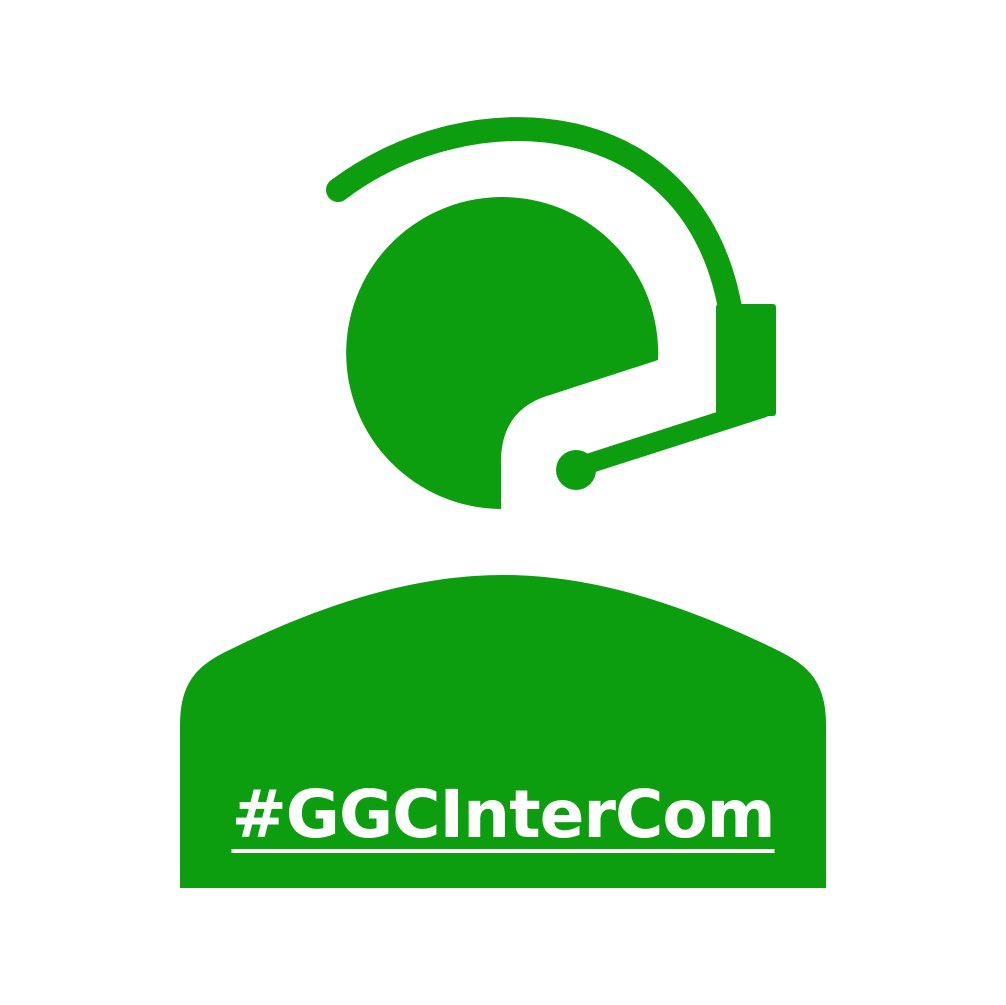 This screenshot has width=1006, height=1005. What do you see at coordinates (576, 470) in the screenshot?
I see `microphone-tip` at bounding box center [576, 470].